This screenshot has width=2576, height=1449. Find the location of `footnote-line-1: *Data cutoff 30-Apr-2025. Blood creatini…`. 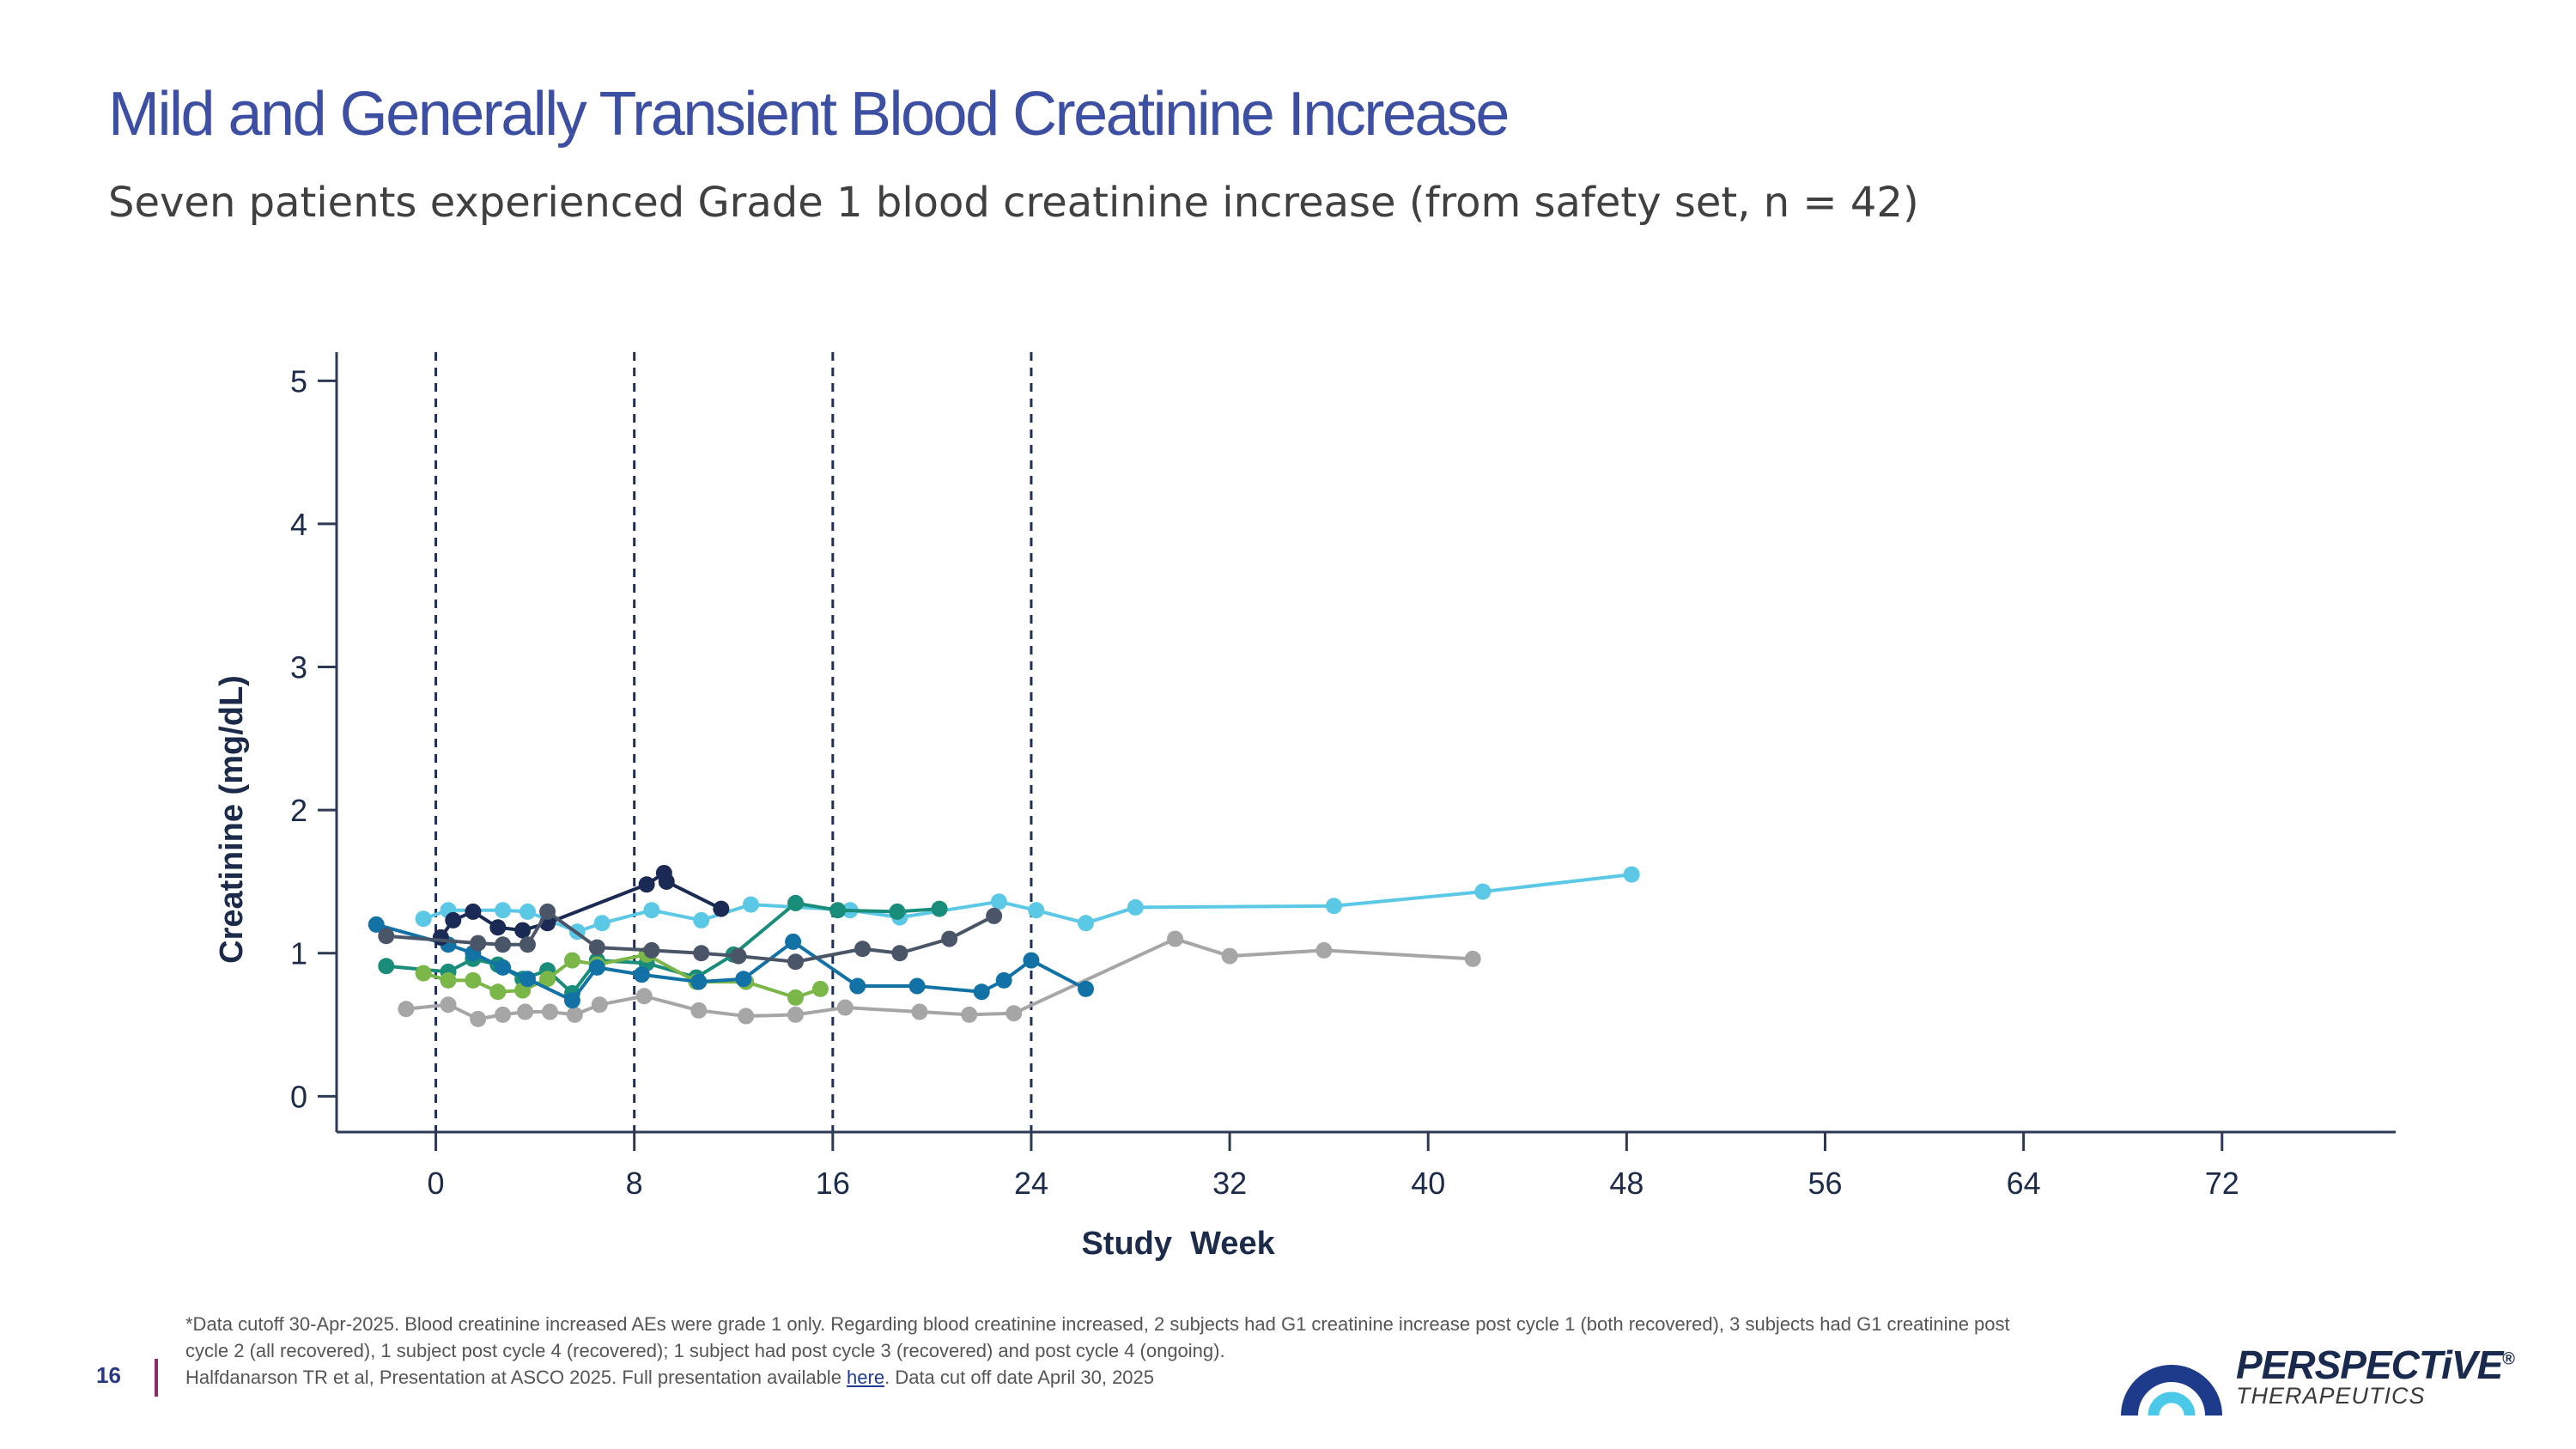

footnote-line-1: *Data cutoff 30-Apr-2025. Blood creatini… is located at coordinates (1097, 1337).